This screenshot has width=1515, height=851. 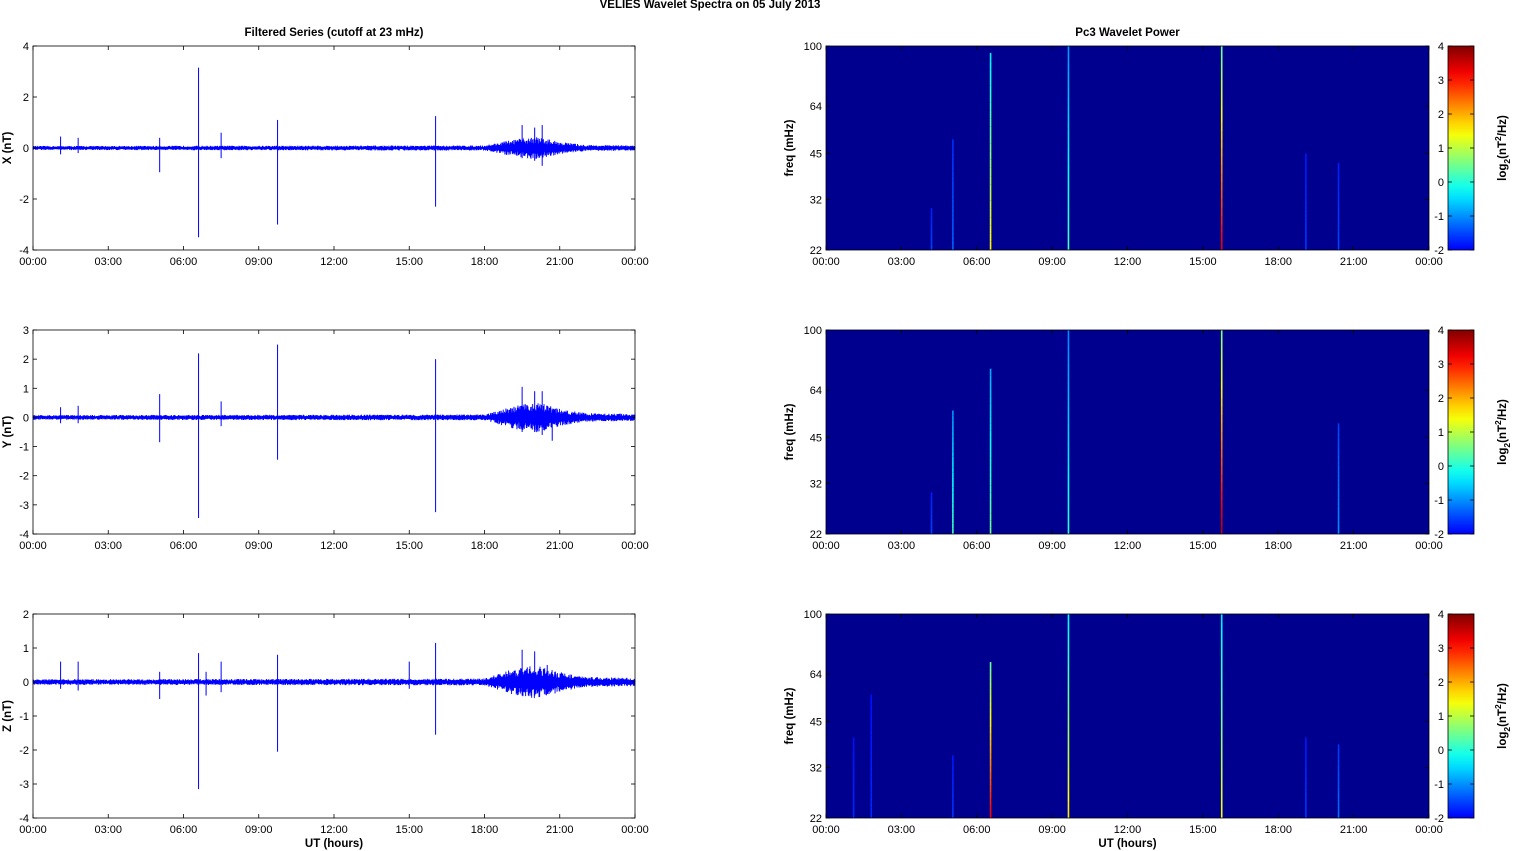 I want to click on y-tick-label: -2, so click(x=24, y=200).